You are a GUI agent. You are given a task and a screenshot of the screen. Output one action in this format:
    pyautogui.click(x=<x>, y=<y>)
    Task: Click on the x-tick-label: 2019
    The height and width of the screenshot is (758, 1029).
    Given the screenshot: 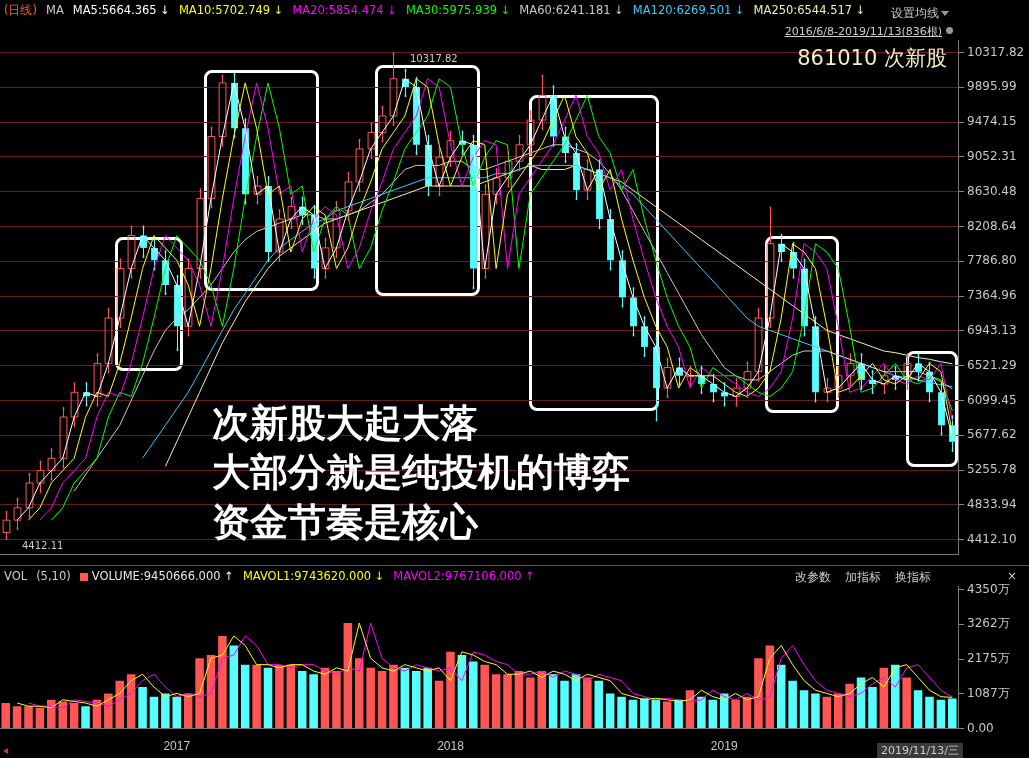 What is the action you would take?
    pyautogui.click(x=724, y=746)
    